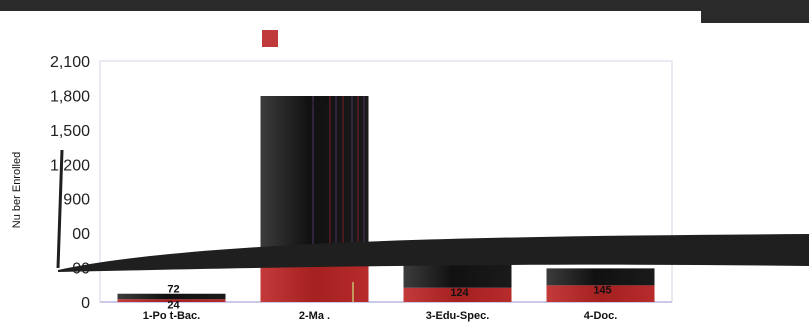 The image size is (809, 327). I want to click on y-tick-label: 1,500, so click(70, 131).